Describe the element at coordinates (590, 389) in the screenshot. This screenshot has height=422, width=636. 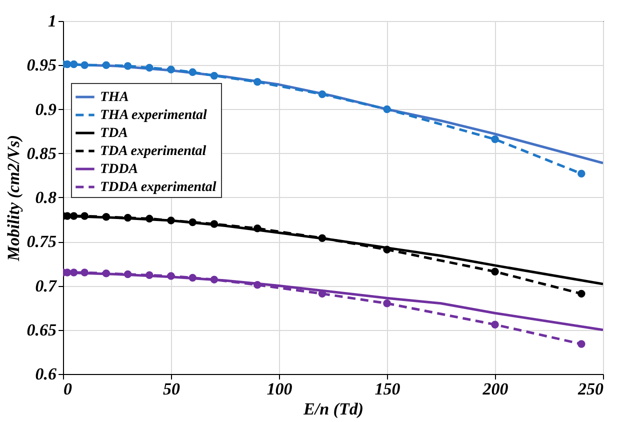
I see `x-tick-label: 250` at that location.